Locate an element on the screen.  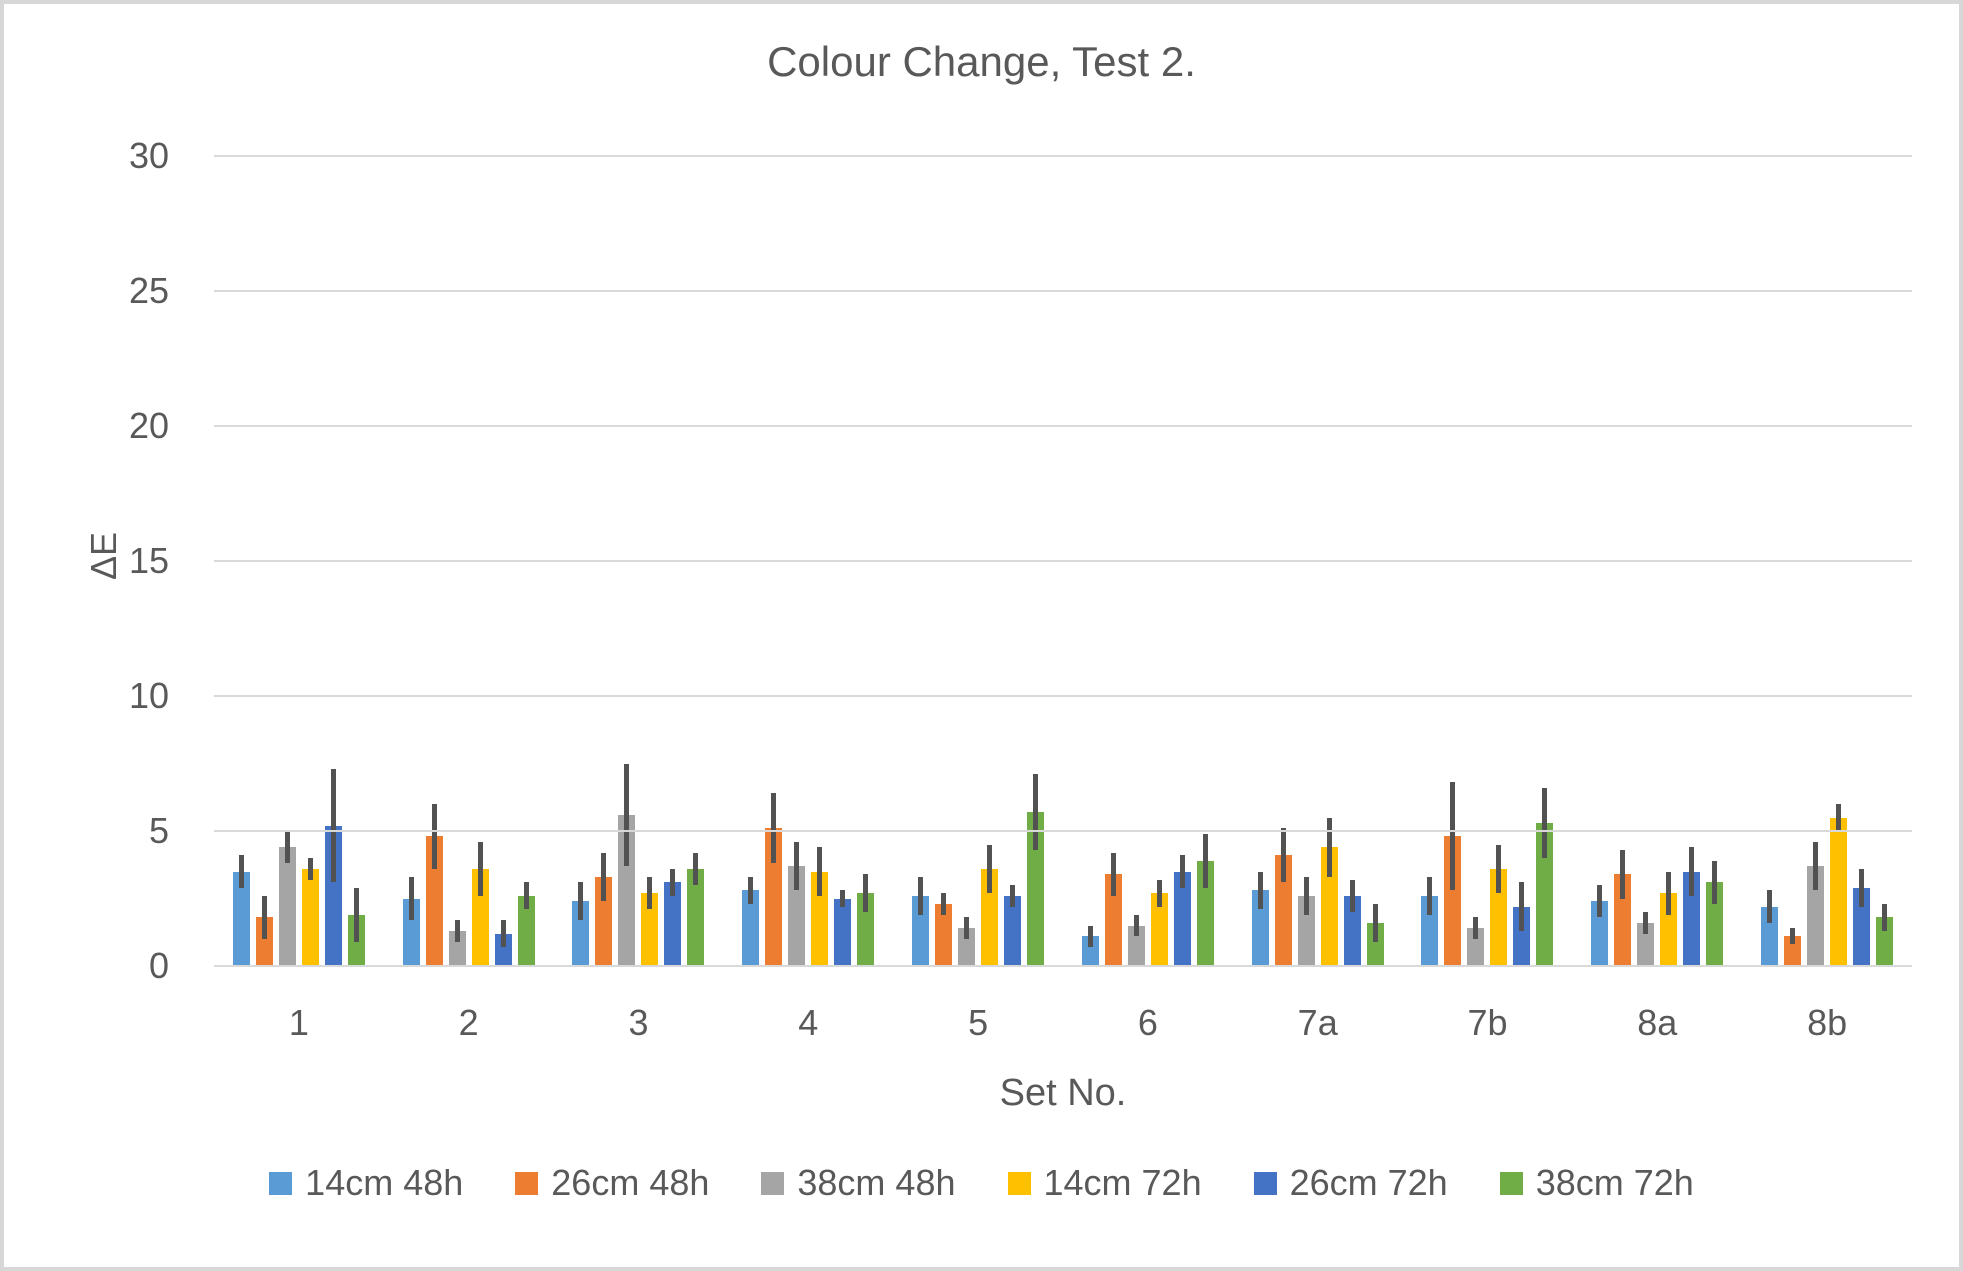
error-bar-26cm-48h-set-7a is located at coordinates (1283, 855).